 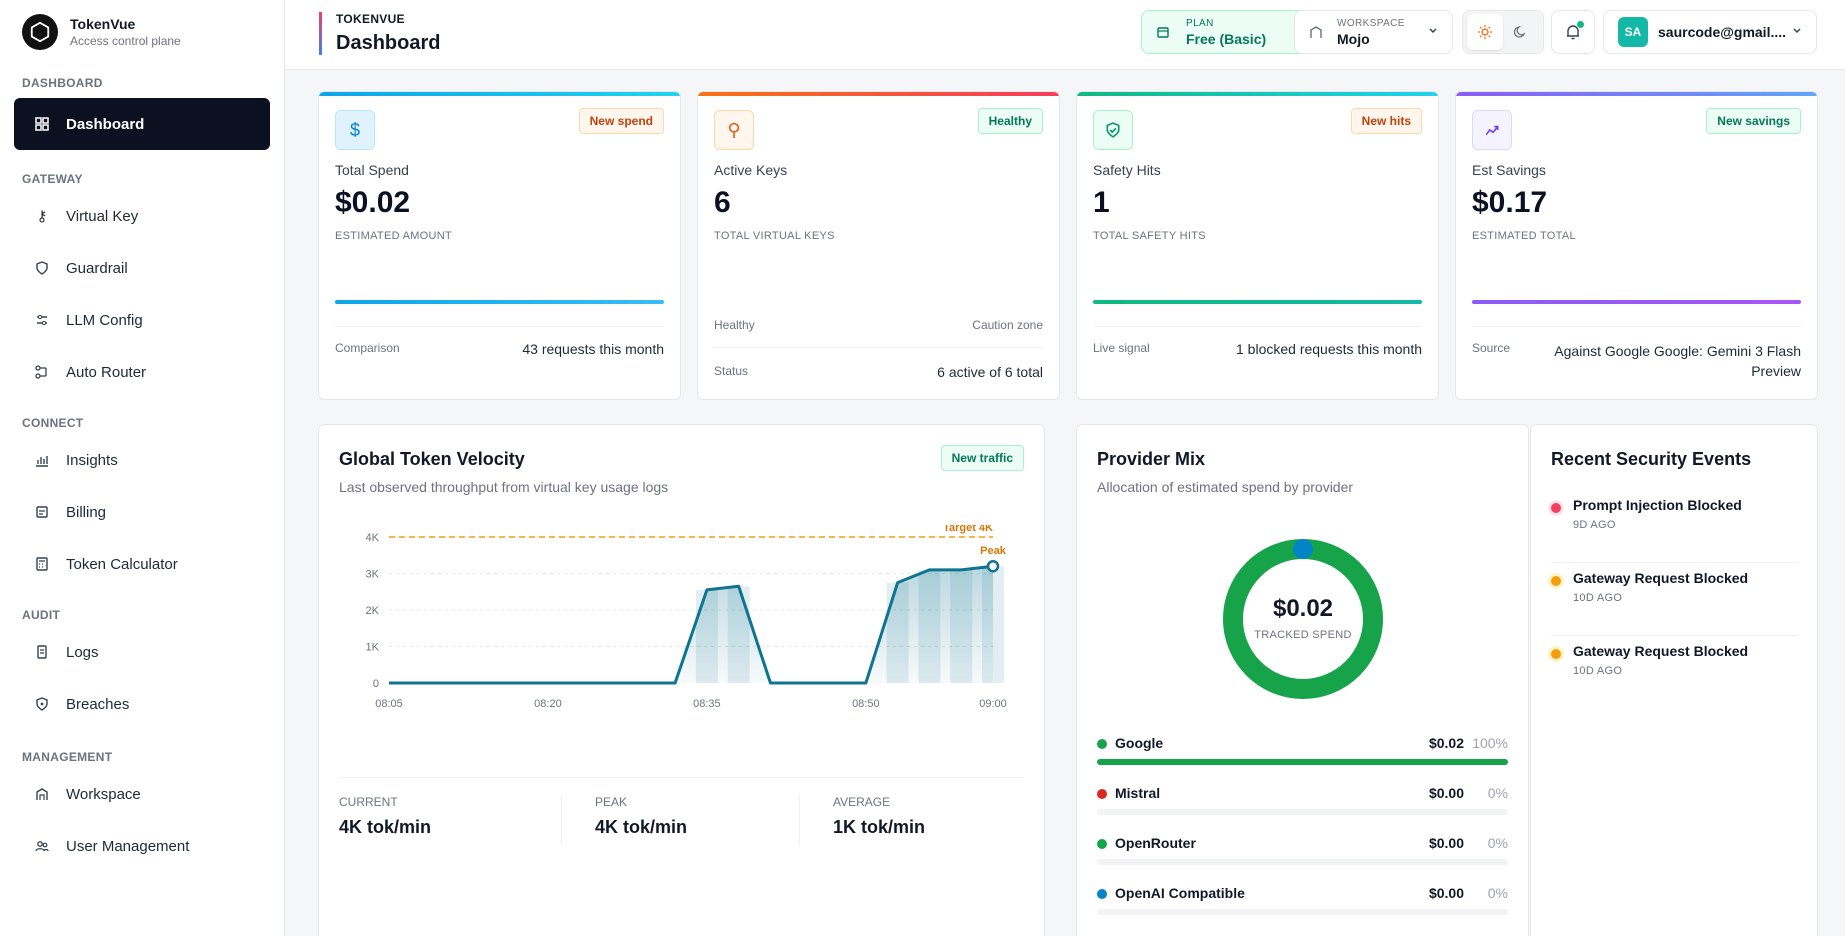 What do you see at coordinates (968, 529) in the screenshot?
I see `target-label: Target 4K` at bounding box center [968, 529].